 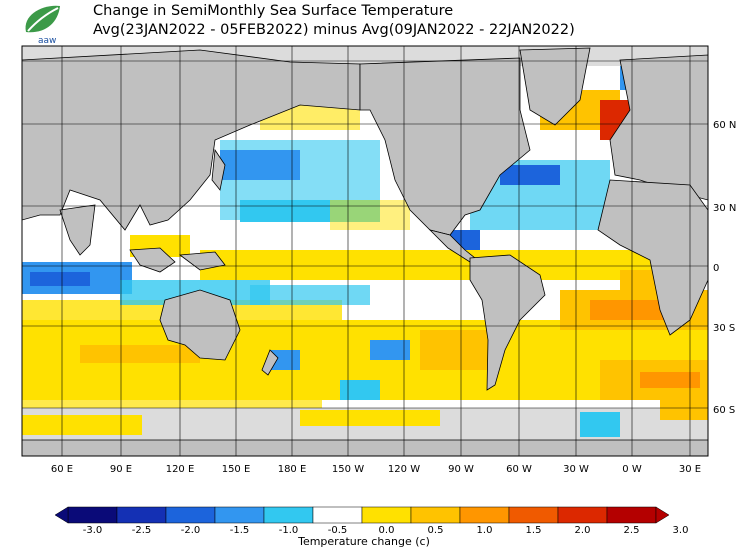 I want to click on lat-label-30s: 30 S, so click(x=724, y=328).